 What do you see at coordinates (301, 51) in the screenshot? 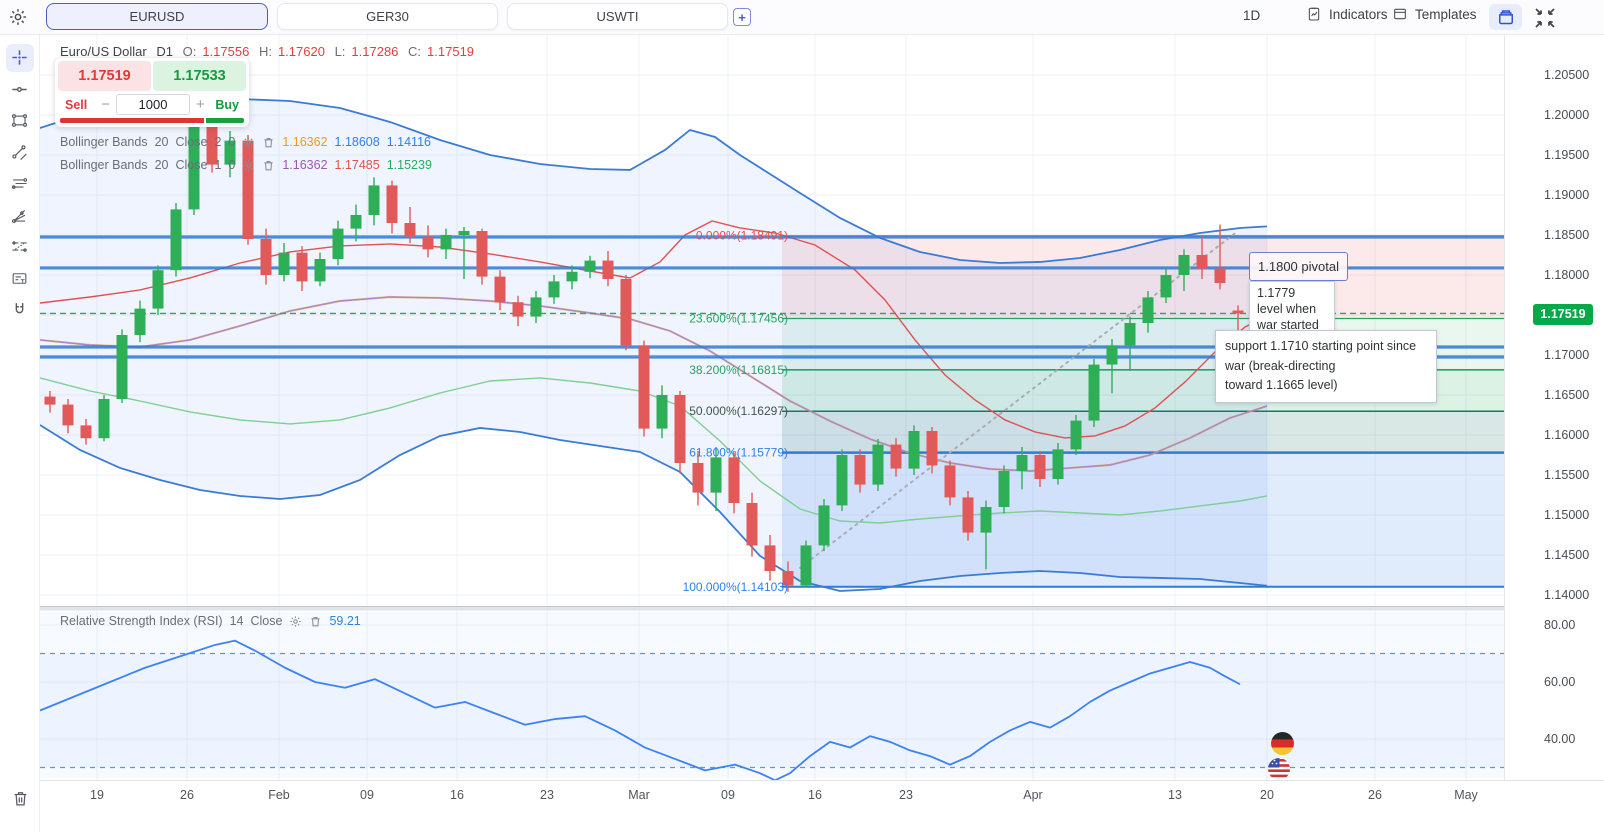
I see `high-value: 1.17620` at bounding box center [301, 51].